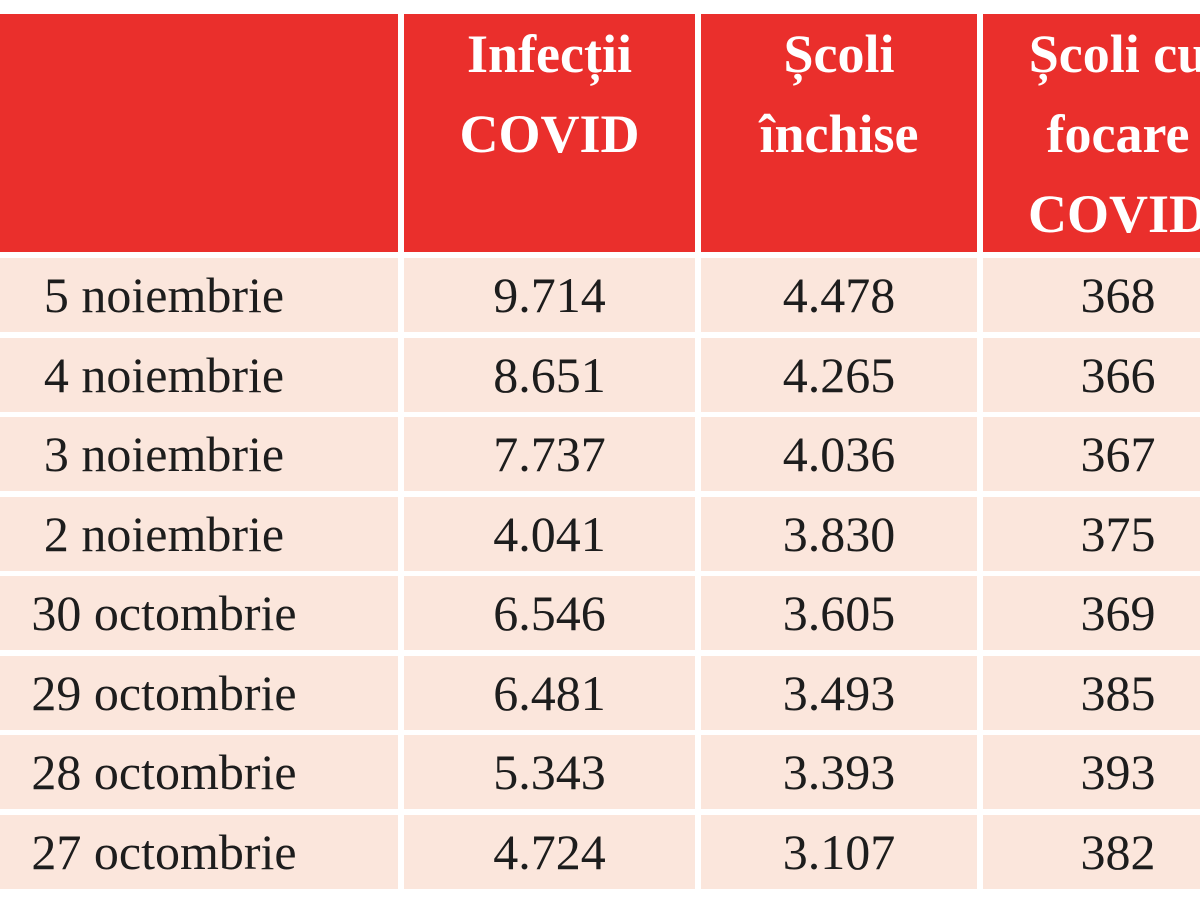 This screenshot has height=900, width=1200. What do you see at coordinates (549, 374) in the screenshot?
I see `value-cell: 8.651` at bounding box center [549, 374].